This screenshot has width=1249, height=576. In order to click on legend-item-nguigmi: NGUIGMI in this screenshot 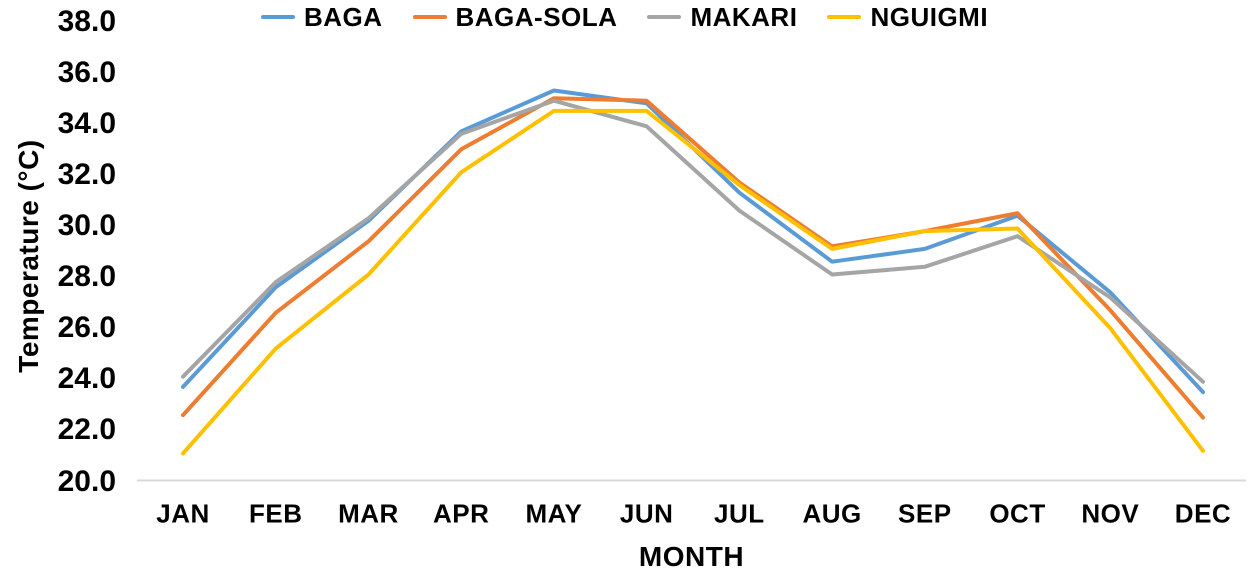, I will do `click(907, 17)`.